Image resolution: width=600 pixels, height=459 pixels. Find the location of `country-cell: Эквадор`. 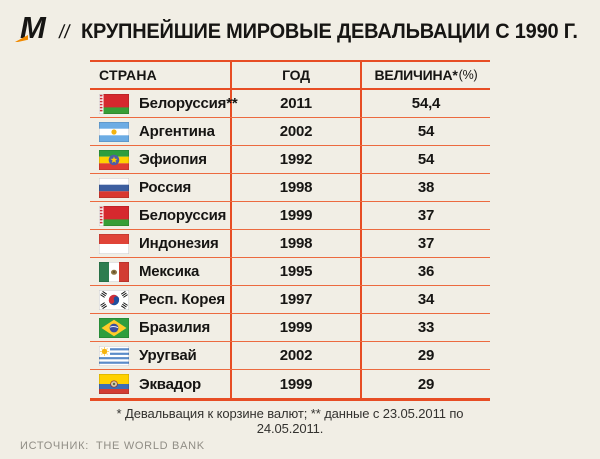

country-cell: Эквадор is located at coordinates (161, 384).